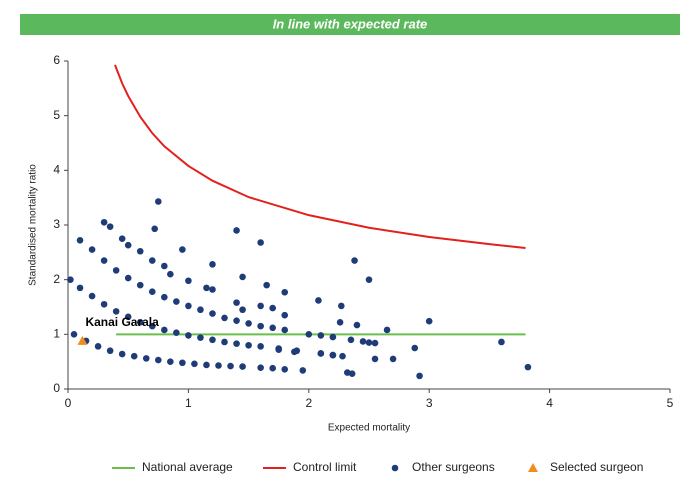  I want to click on legend-label: Control limit, so click(325, 467).